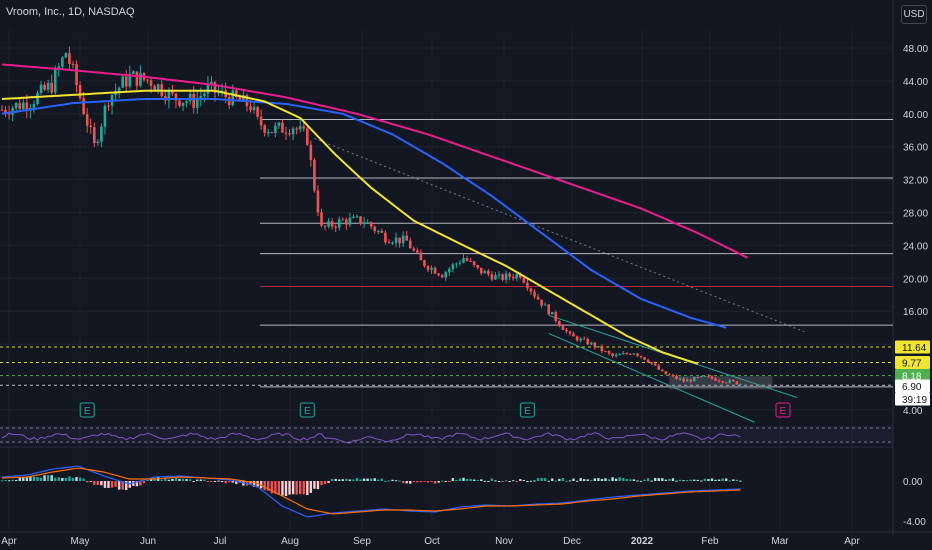 Image resolution: width=932 pixels, height=550 pixels. What do you see at coordinates (9, 541) in the screenshot?
I see `x-tick-label: Apr` at bounding box center [9, 541].